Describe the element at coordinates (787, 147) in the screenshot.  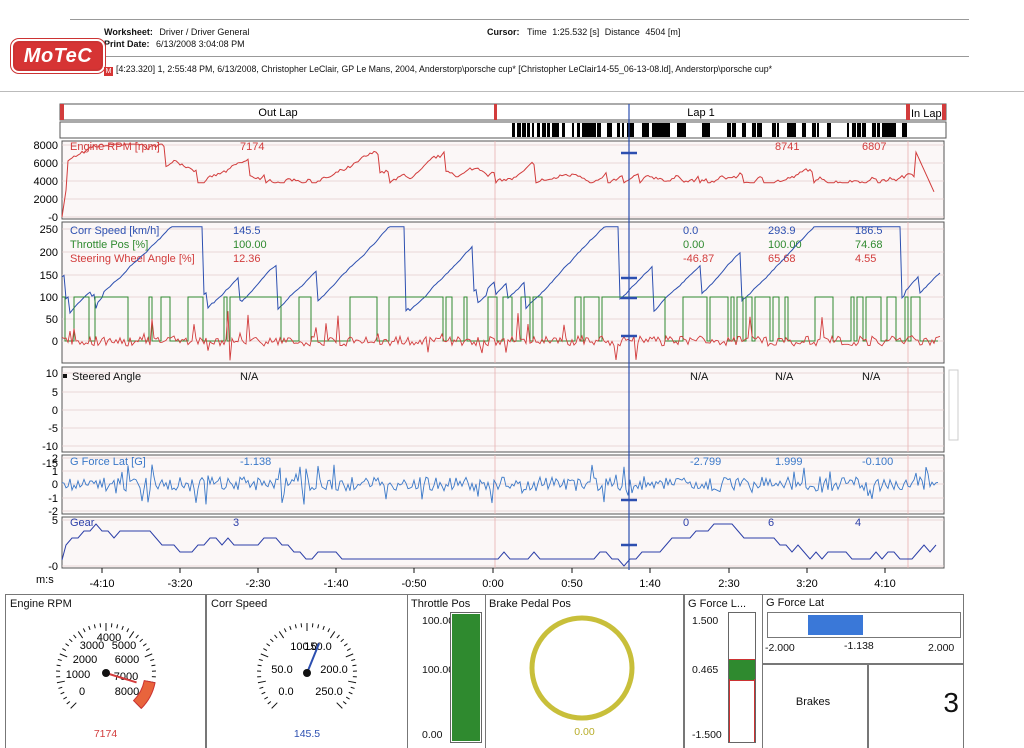
I see `series-cursor-value: 8741` at that location.